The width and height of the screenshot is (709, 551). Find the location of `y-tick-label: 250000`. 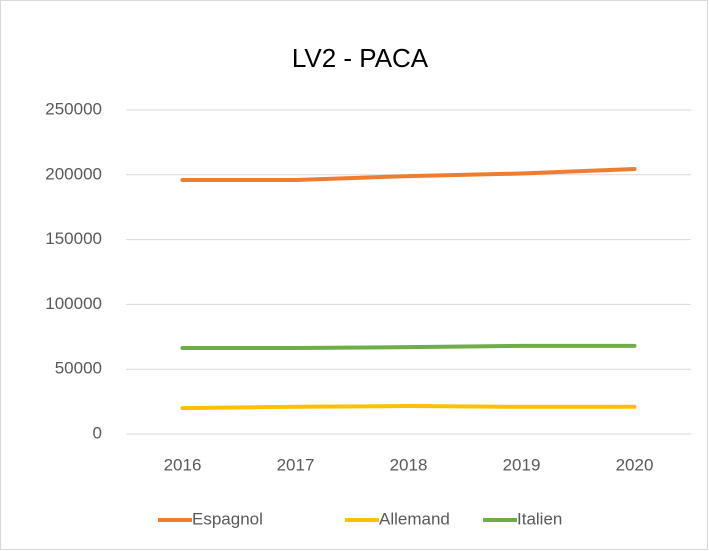

y-tick-label: 250000 is located at coordinates (73, 108).